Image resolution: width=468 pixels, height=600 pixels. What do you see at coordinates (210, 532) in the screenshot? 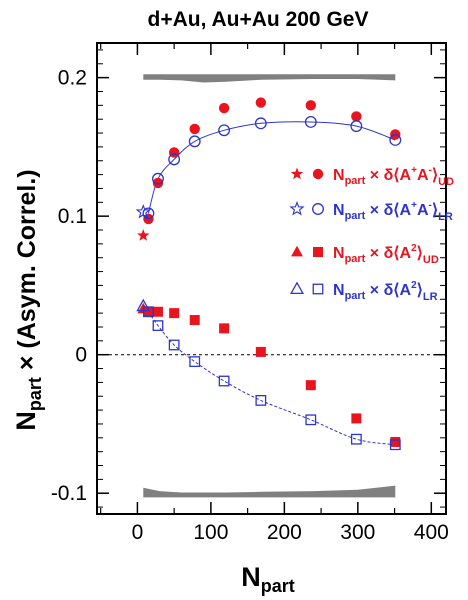
I see `x-tick-label: 100` at bounding box center [210, 532].